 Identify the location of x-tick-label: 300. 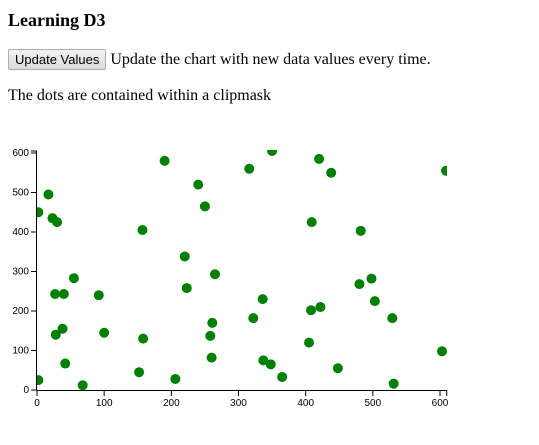
(238, 403).